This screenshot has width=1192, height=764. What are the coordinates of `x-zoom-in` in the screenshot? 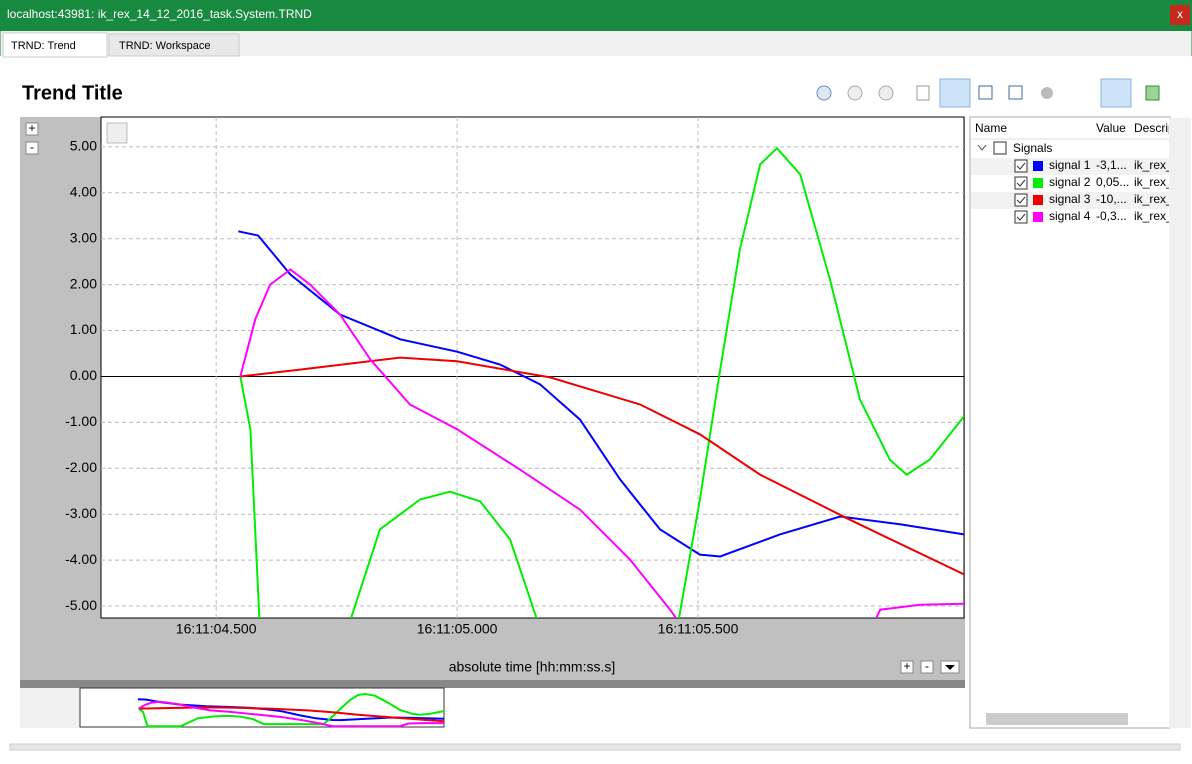 It's located at (907, 667).